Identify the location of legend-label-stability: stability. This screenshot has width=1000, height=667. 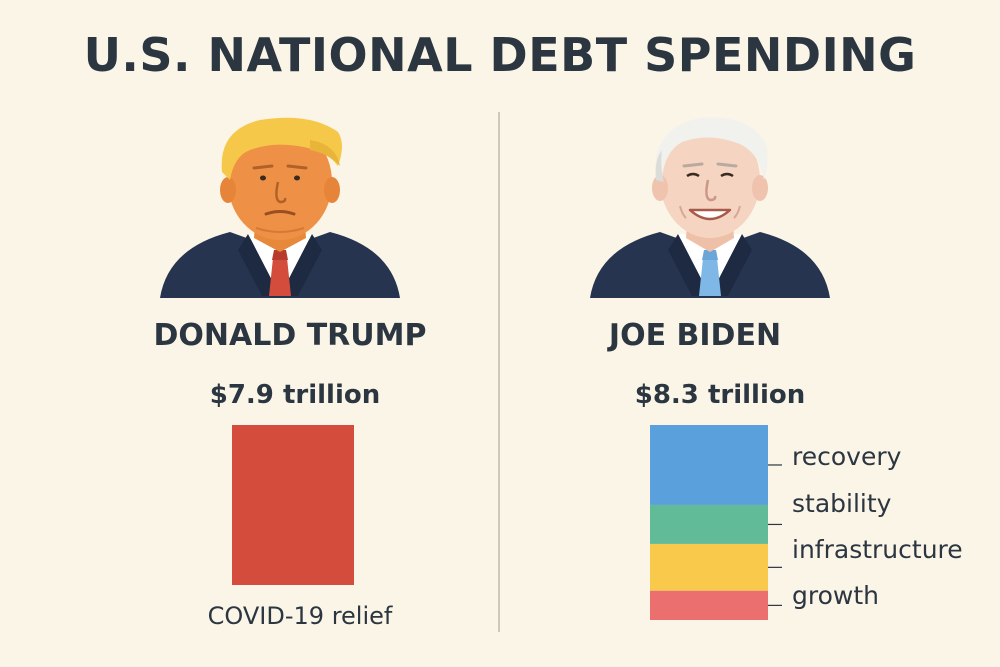
(842, 503).